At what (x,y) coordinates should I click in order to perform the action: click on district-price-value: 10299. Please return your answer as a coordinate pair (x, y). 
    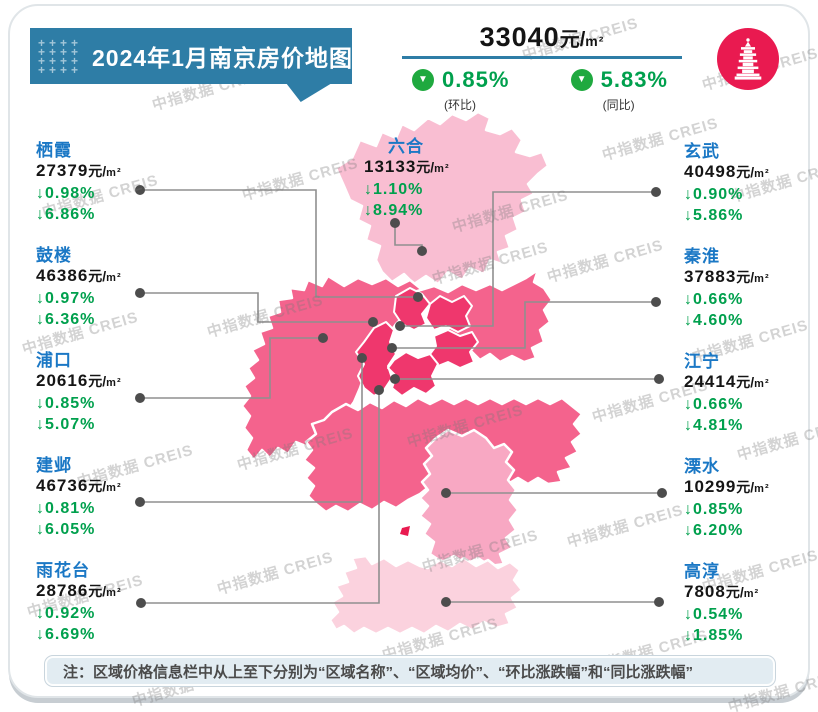
    Looking at the image, I should click on (710, 486).